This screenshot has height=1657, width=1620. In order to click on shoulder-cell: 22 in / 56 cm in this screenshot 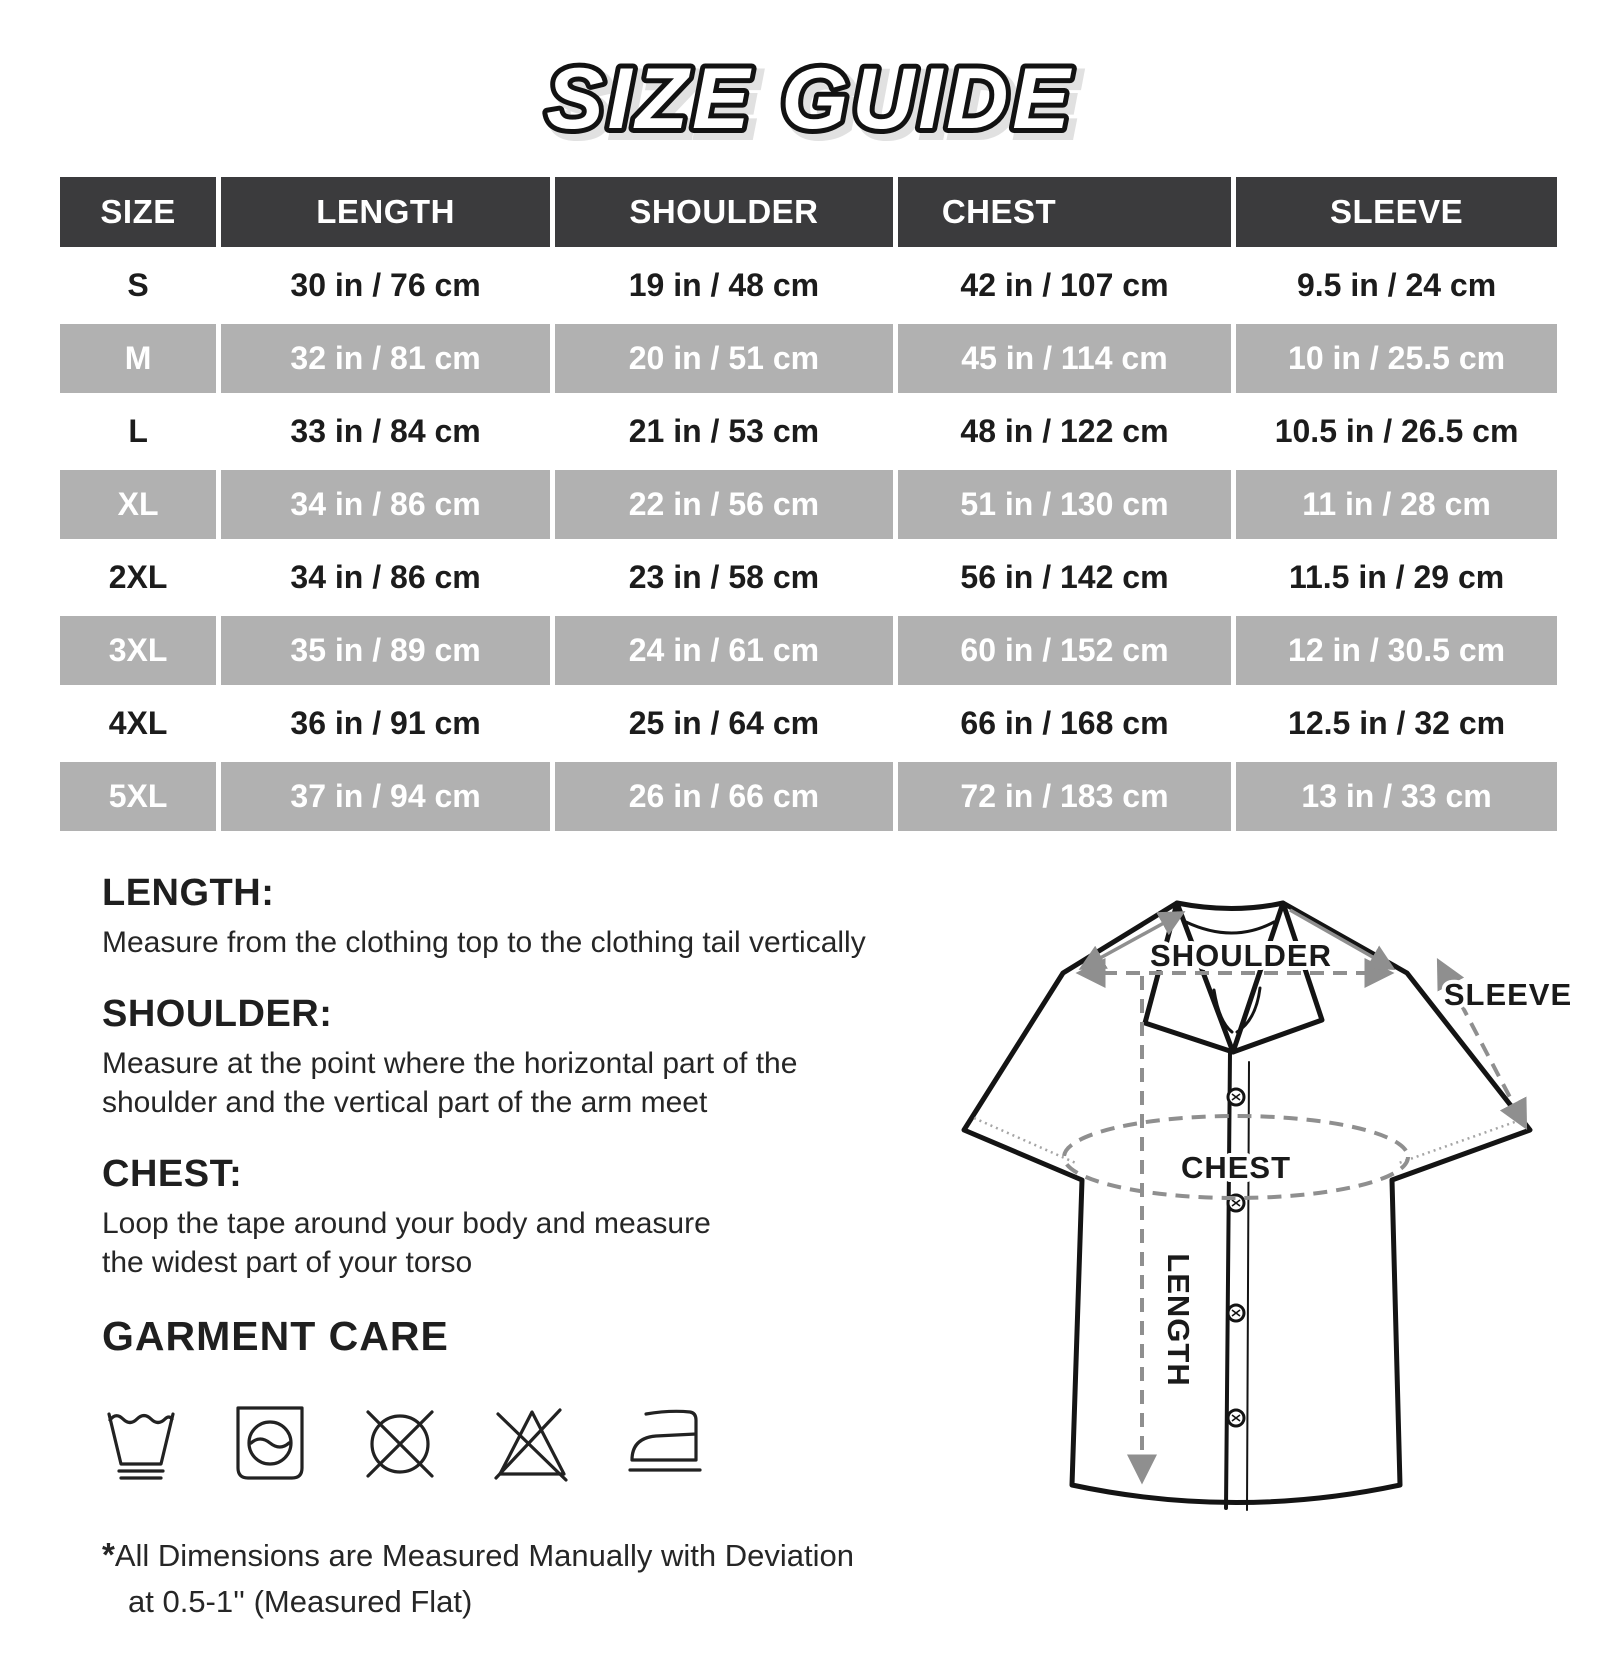, I will do `click(725, 504)`.